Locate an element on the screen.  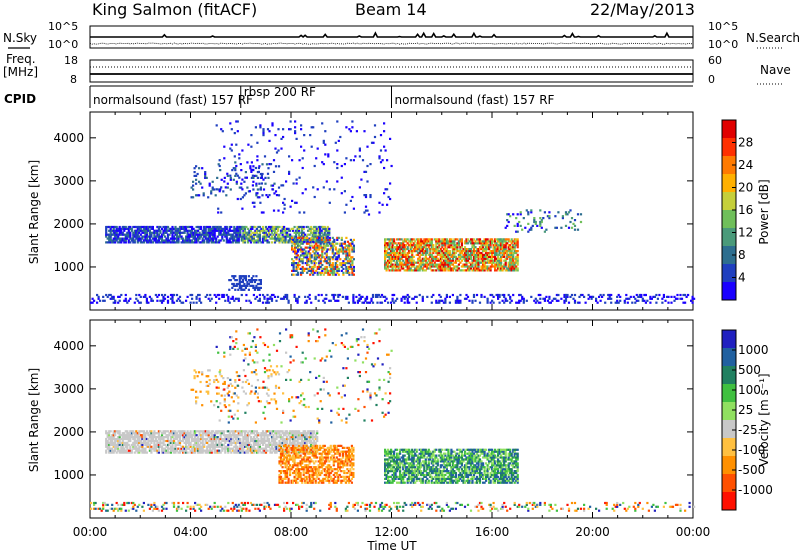
nave-tick-bottom: 0 is located at coordinates (711, 79).